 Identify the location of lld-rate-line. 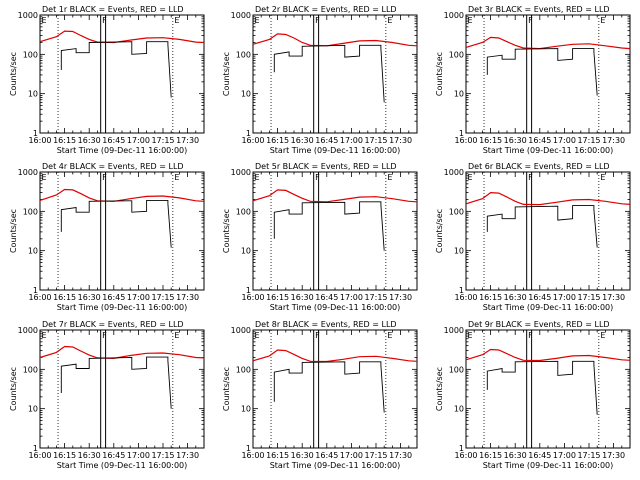
(548, 198).